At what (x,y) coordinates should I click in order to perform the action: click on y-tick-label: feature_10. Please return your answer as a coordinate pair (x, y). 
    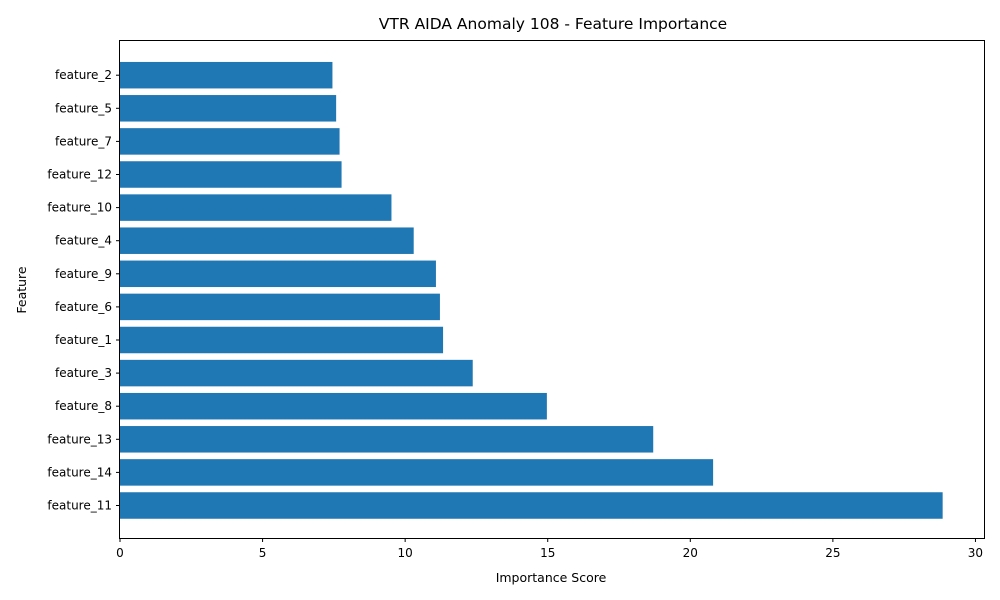
    Looking at the image, I should click on (79, 208).